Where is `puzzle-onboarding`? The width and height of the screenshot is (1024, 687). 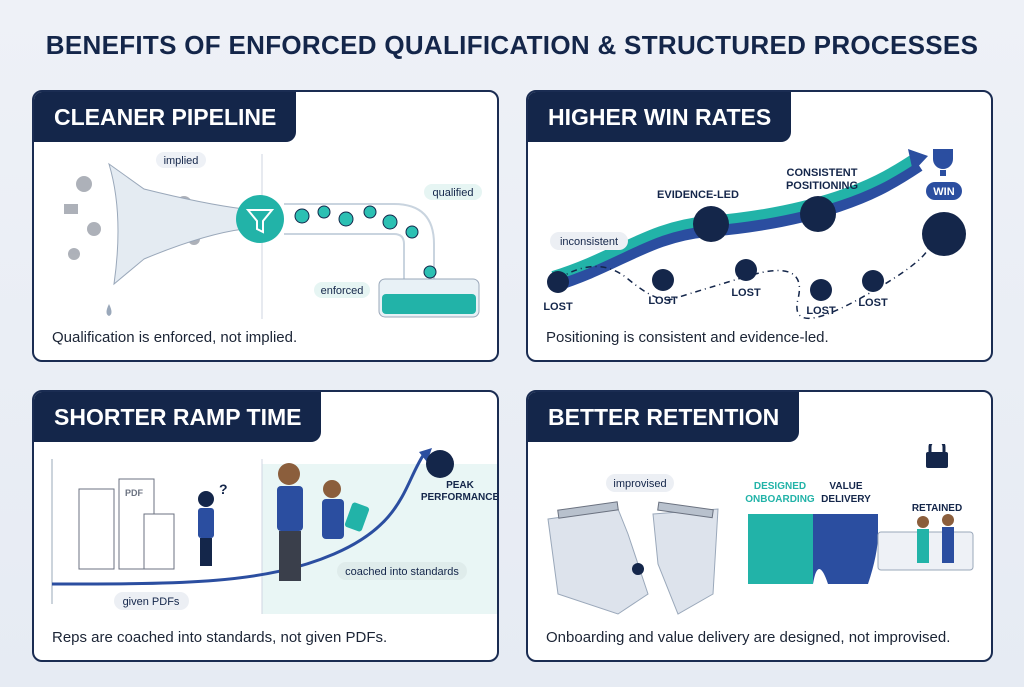
puzzle-onboarding is located at coordinates (780, 549).